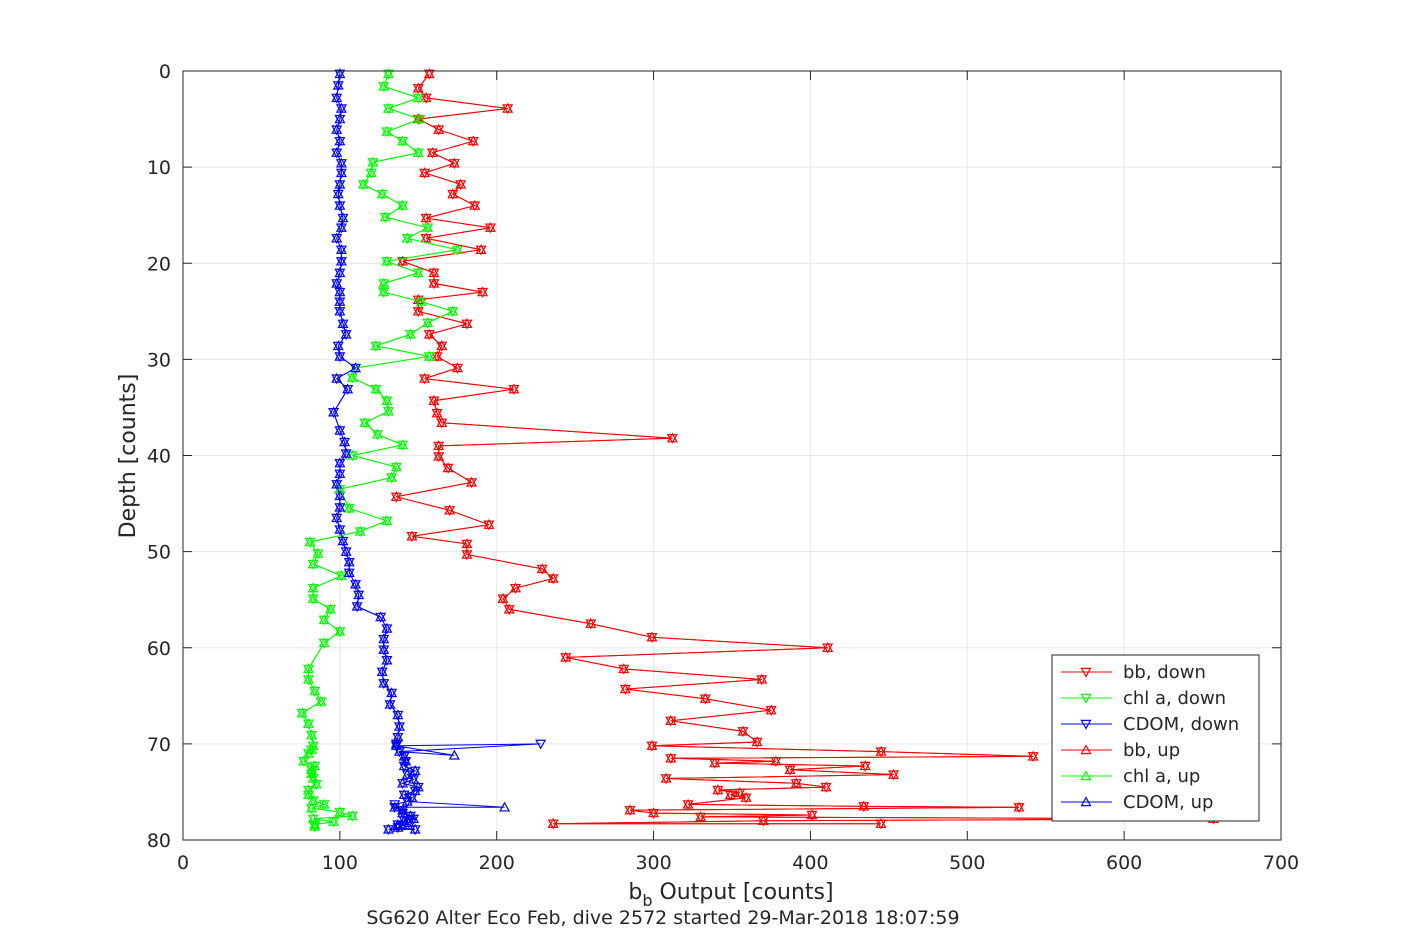 The height and width of the screenshot is (945, 1417). Describe the element at coordinates (1281, 863) in the screenshot. I see `x-tick-label: 700` at that location.